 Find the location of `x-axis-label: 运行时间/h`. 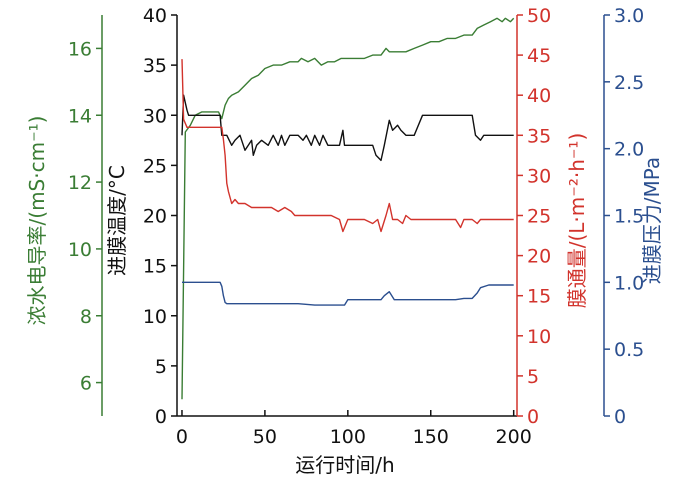

x-axis-label: 运行时间/h is located at coordinates (344, 465).